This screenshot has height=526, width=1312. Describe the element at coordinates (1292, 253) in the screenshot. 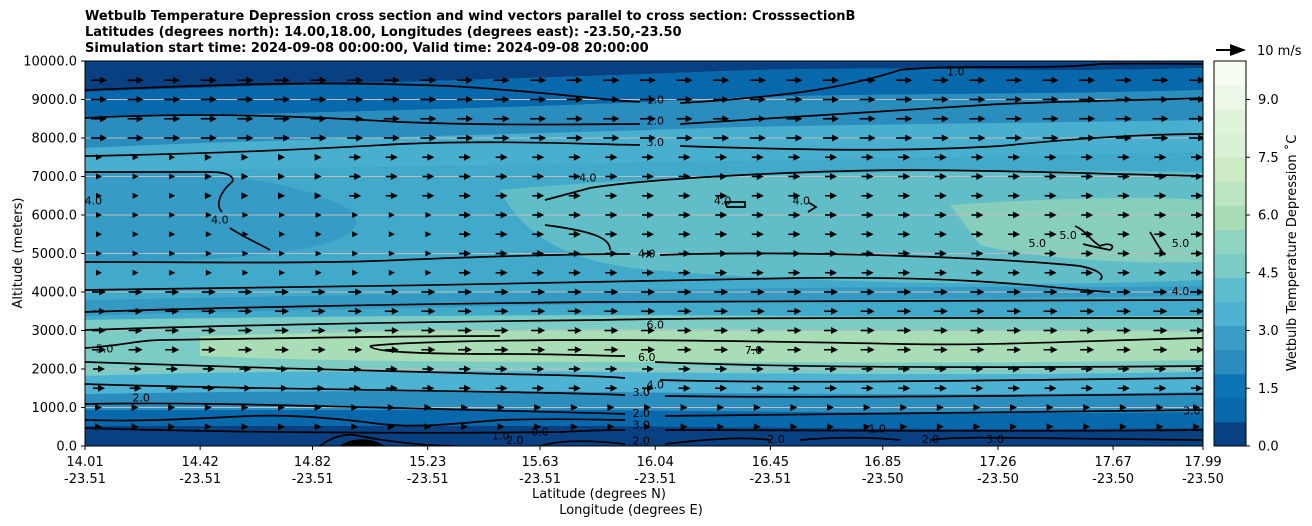

I see `colorbar-label: Wetbulb Temperature Depression ˚C` at that location.